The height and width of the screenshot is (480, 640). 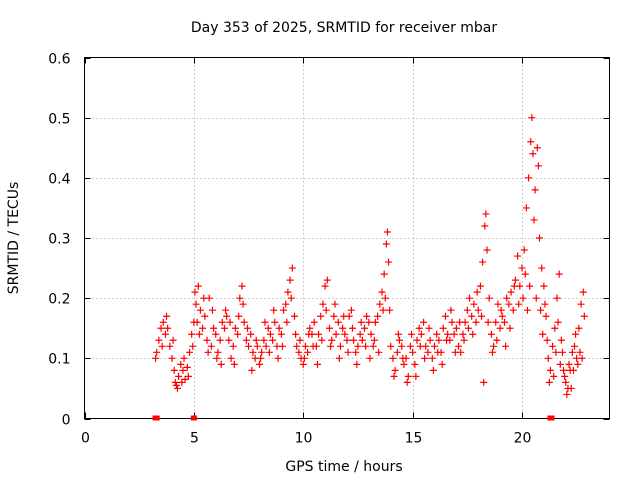 What do you see at coordinates (66, 421) in the screenshot?
I see `y-tick-label: 0` at bounding box center [66, 421].